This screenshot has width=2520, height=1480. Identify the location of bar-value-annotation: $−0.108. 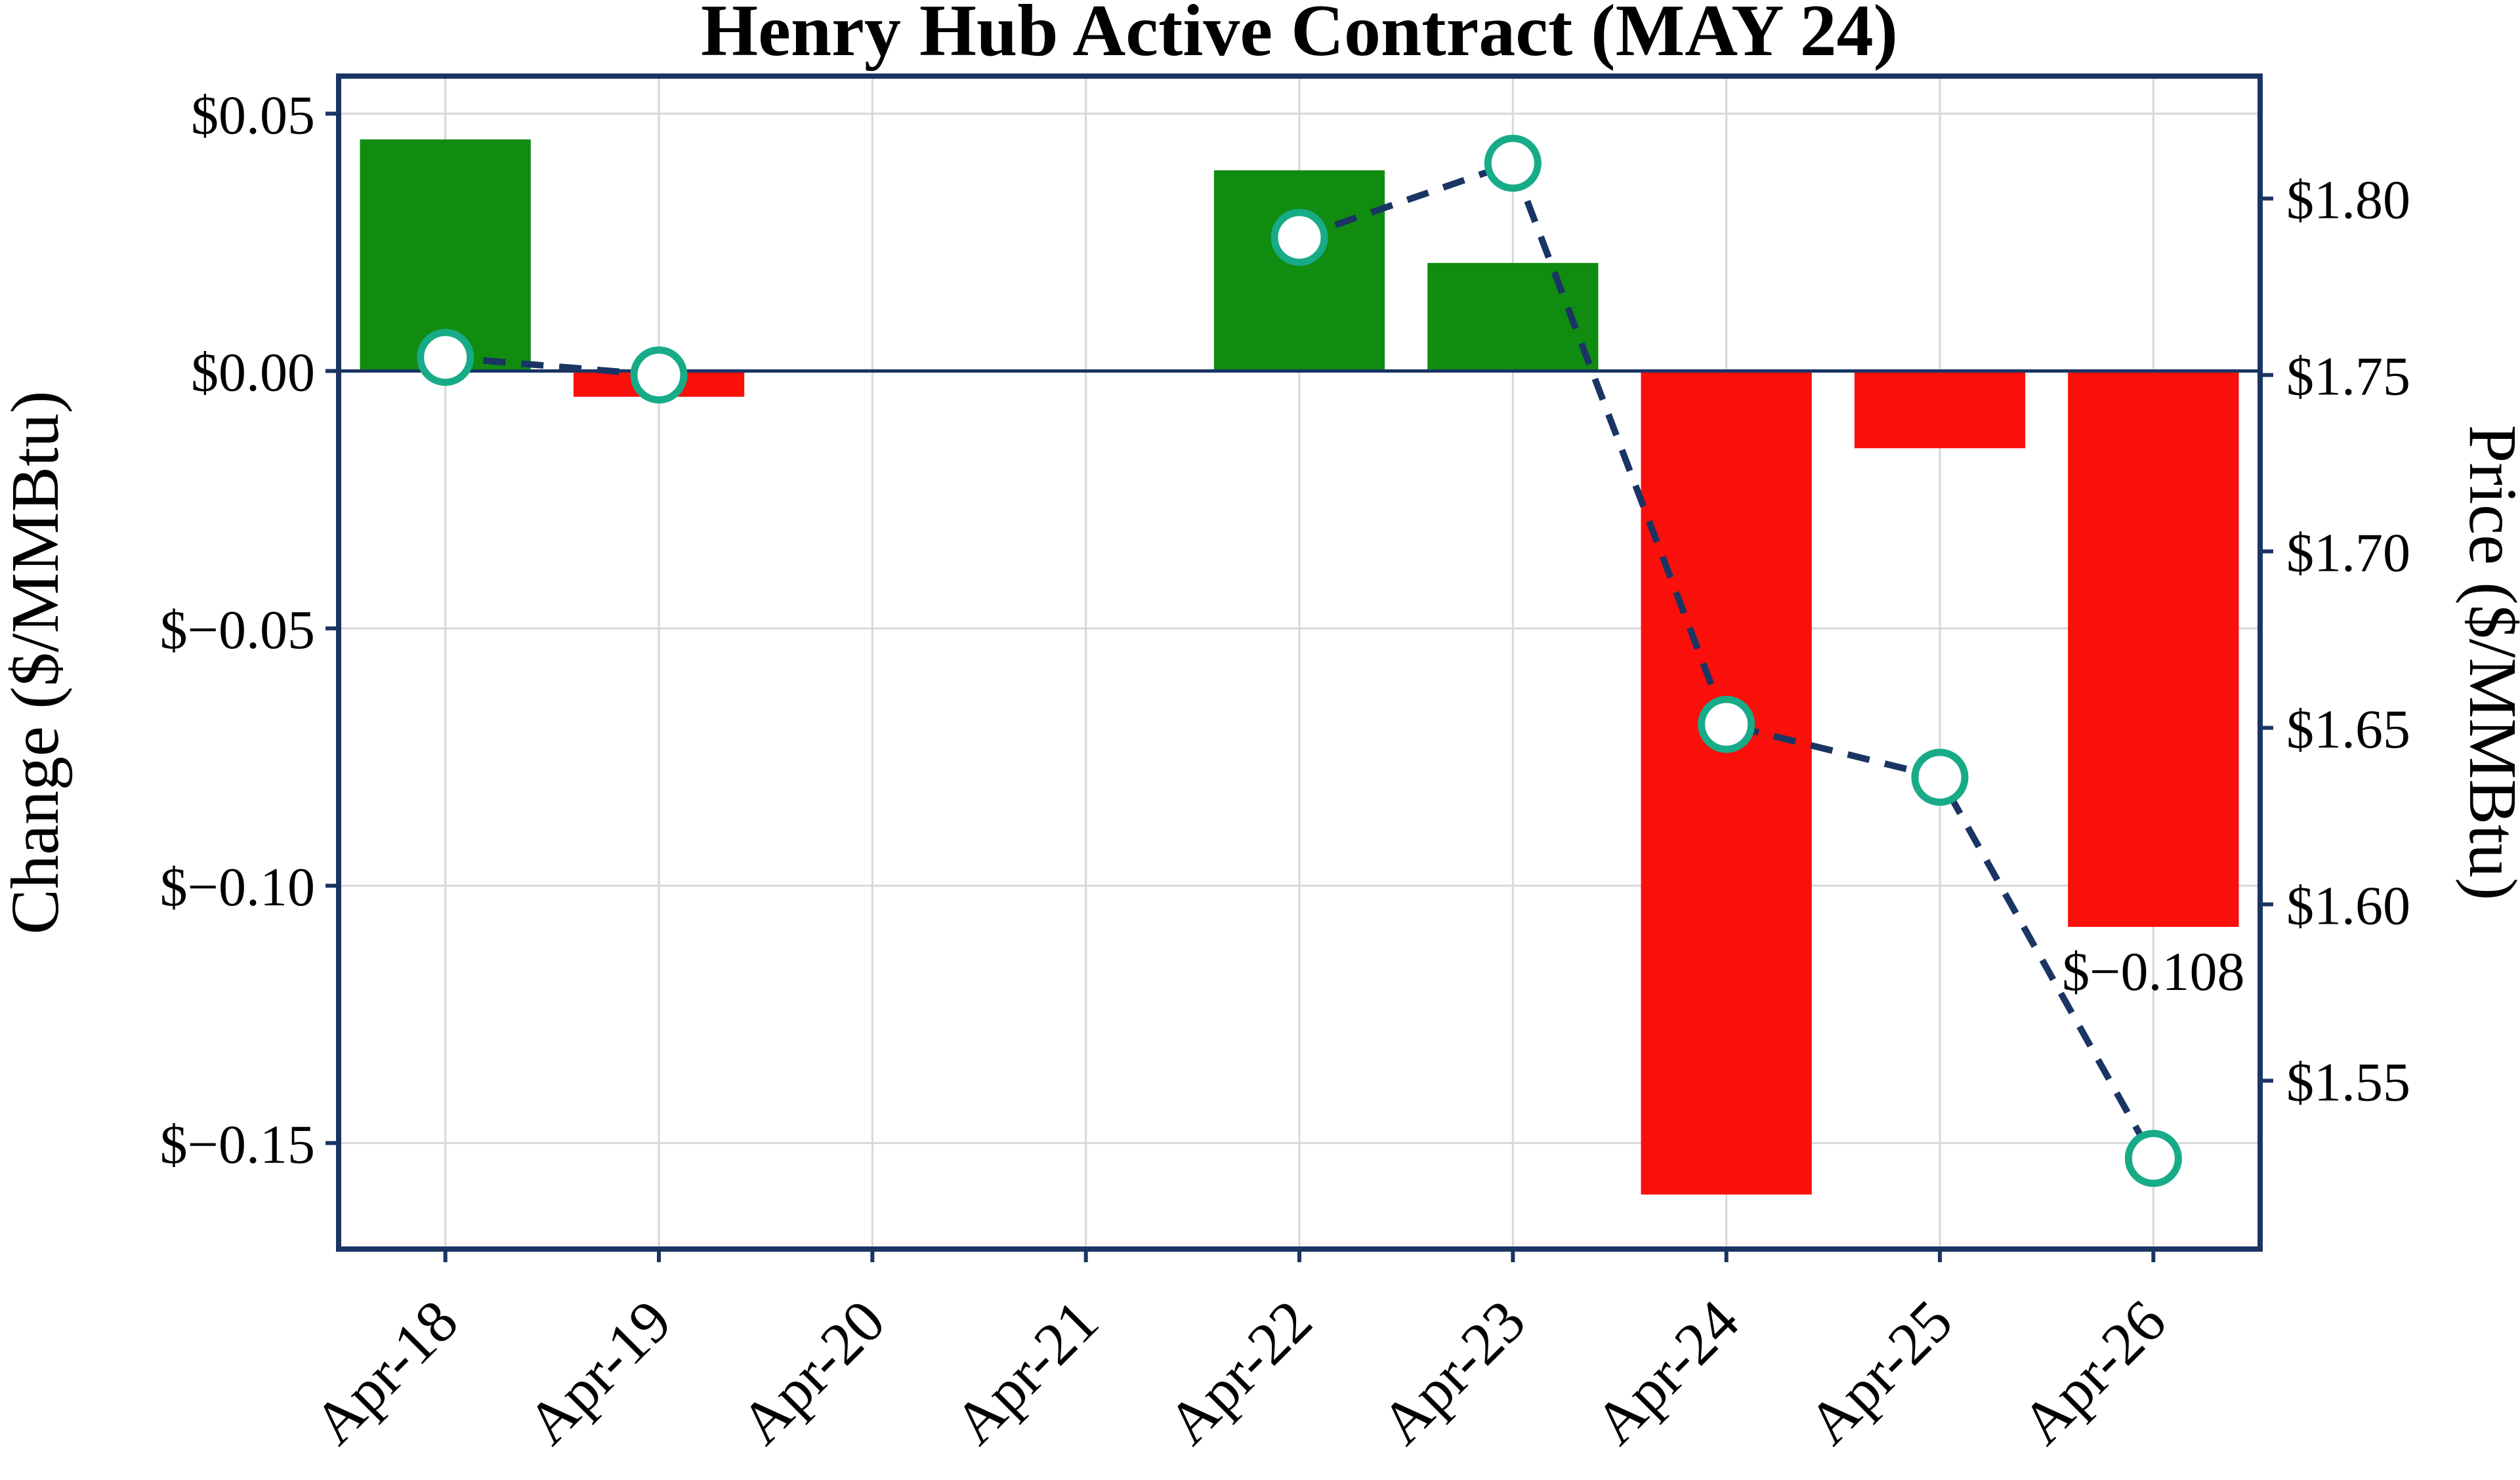
(2153, 971).